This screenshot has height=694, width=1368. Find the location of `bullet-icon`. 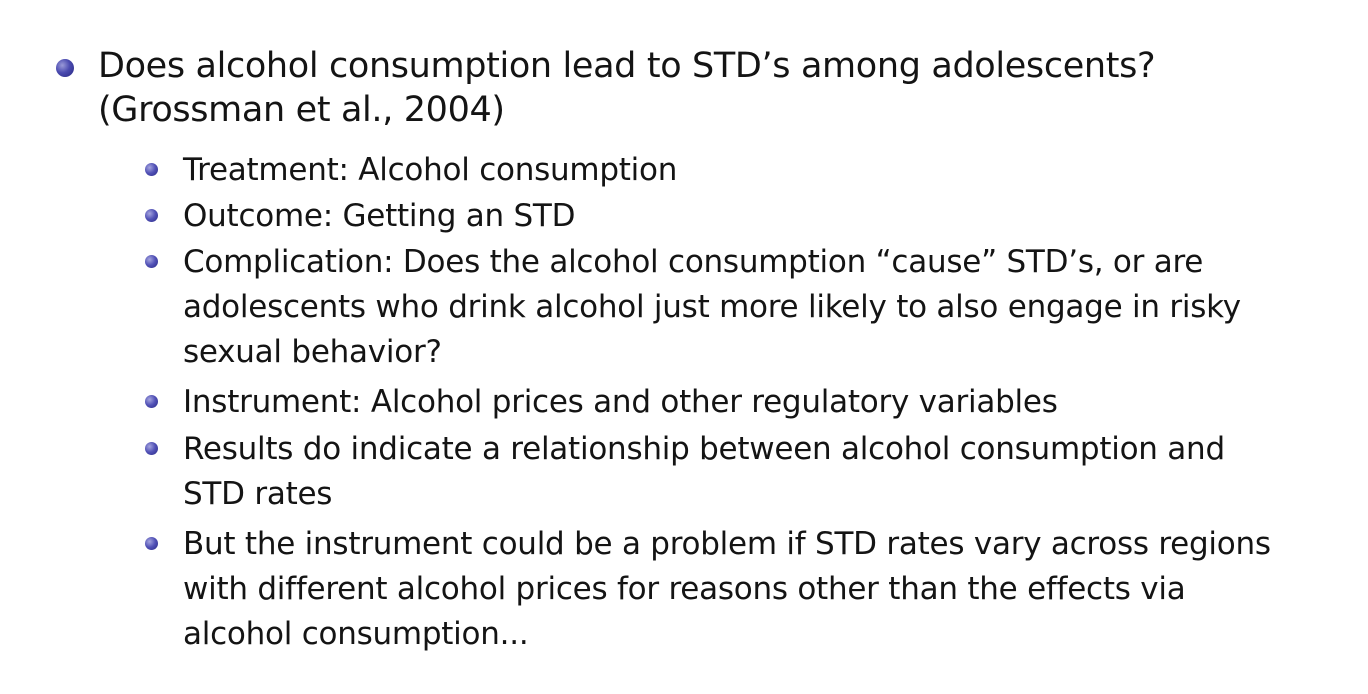

bullet-icon is located at coordinates (65, 68).